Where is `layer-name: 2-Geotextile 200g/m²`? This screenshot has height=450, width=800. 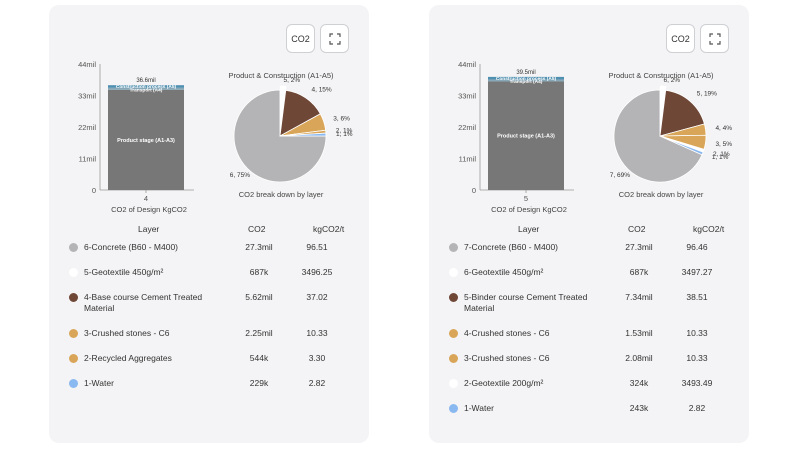 layer-name: 2-Geotextile 200g/m² is located at coordinates (504, 383).